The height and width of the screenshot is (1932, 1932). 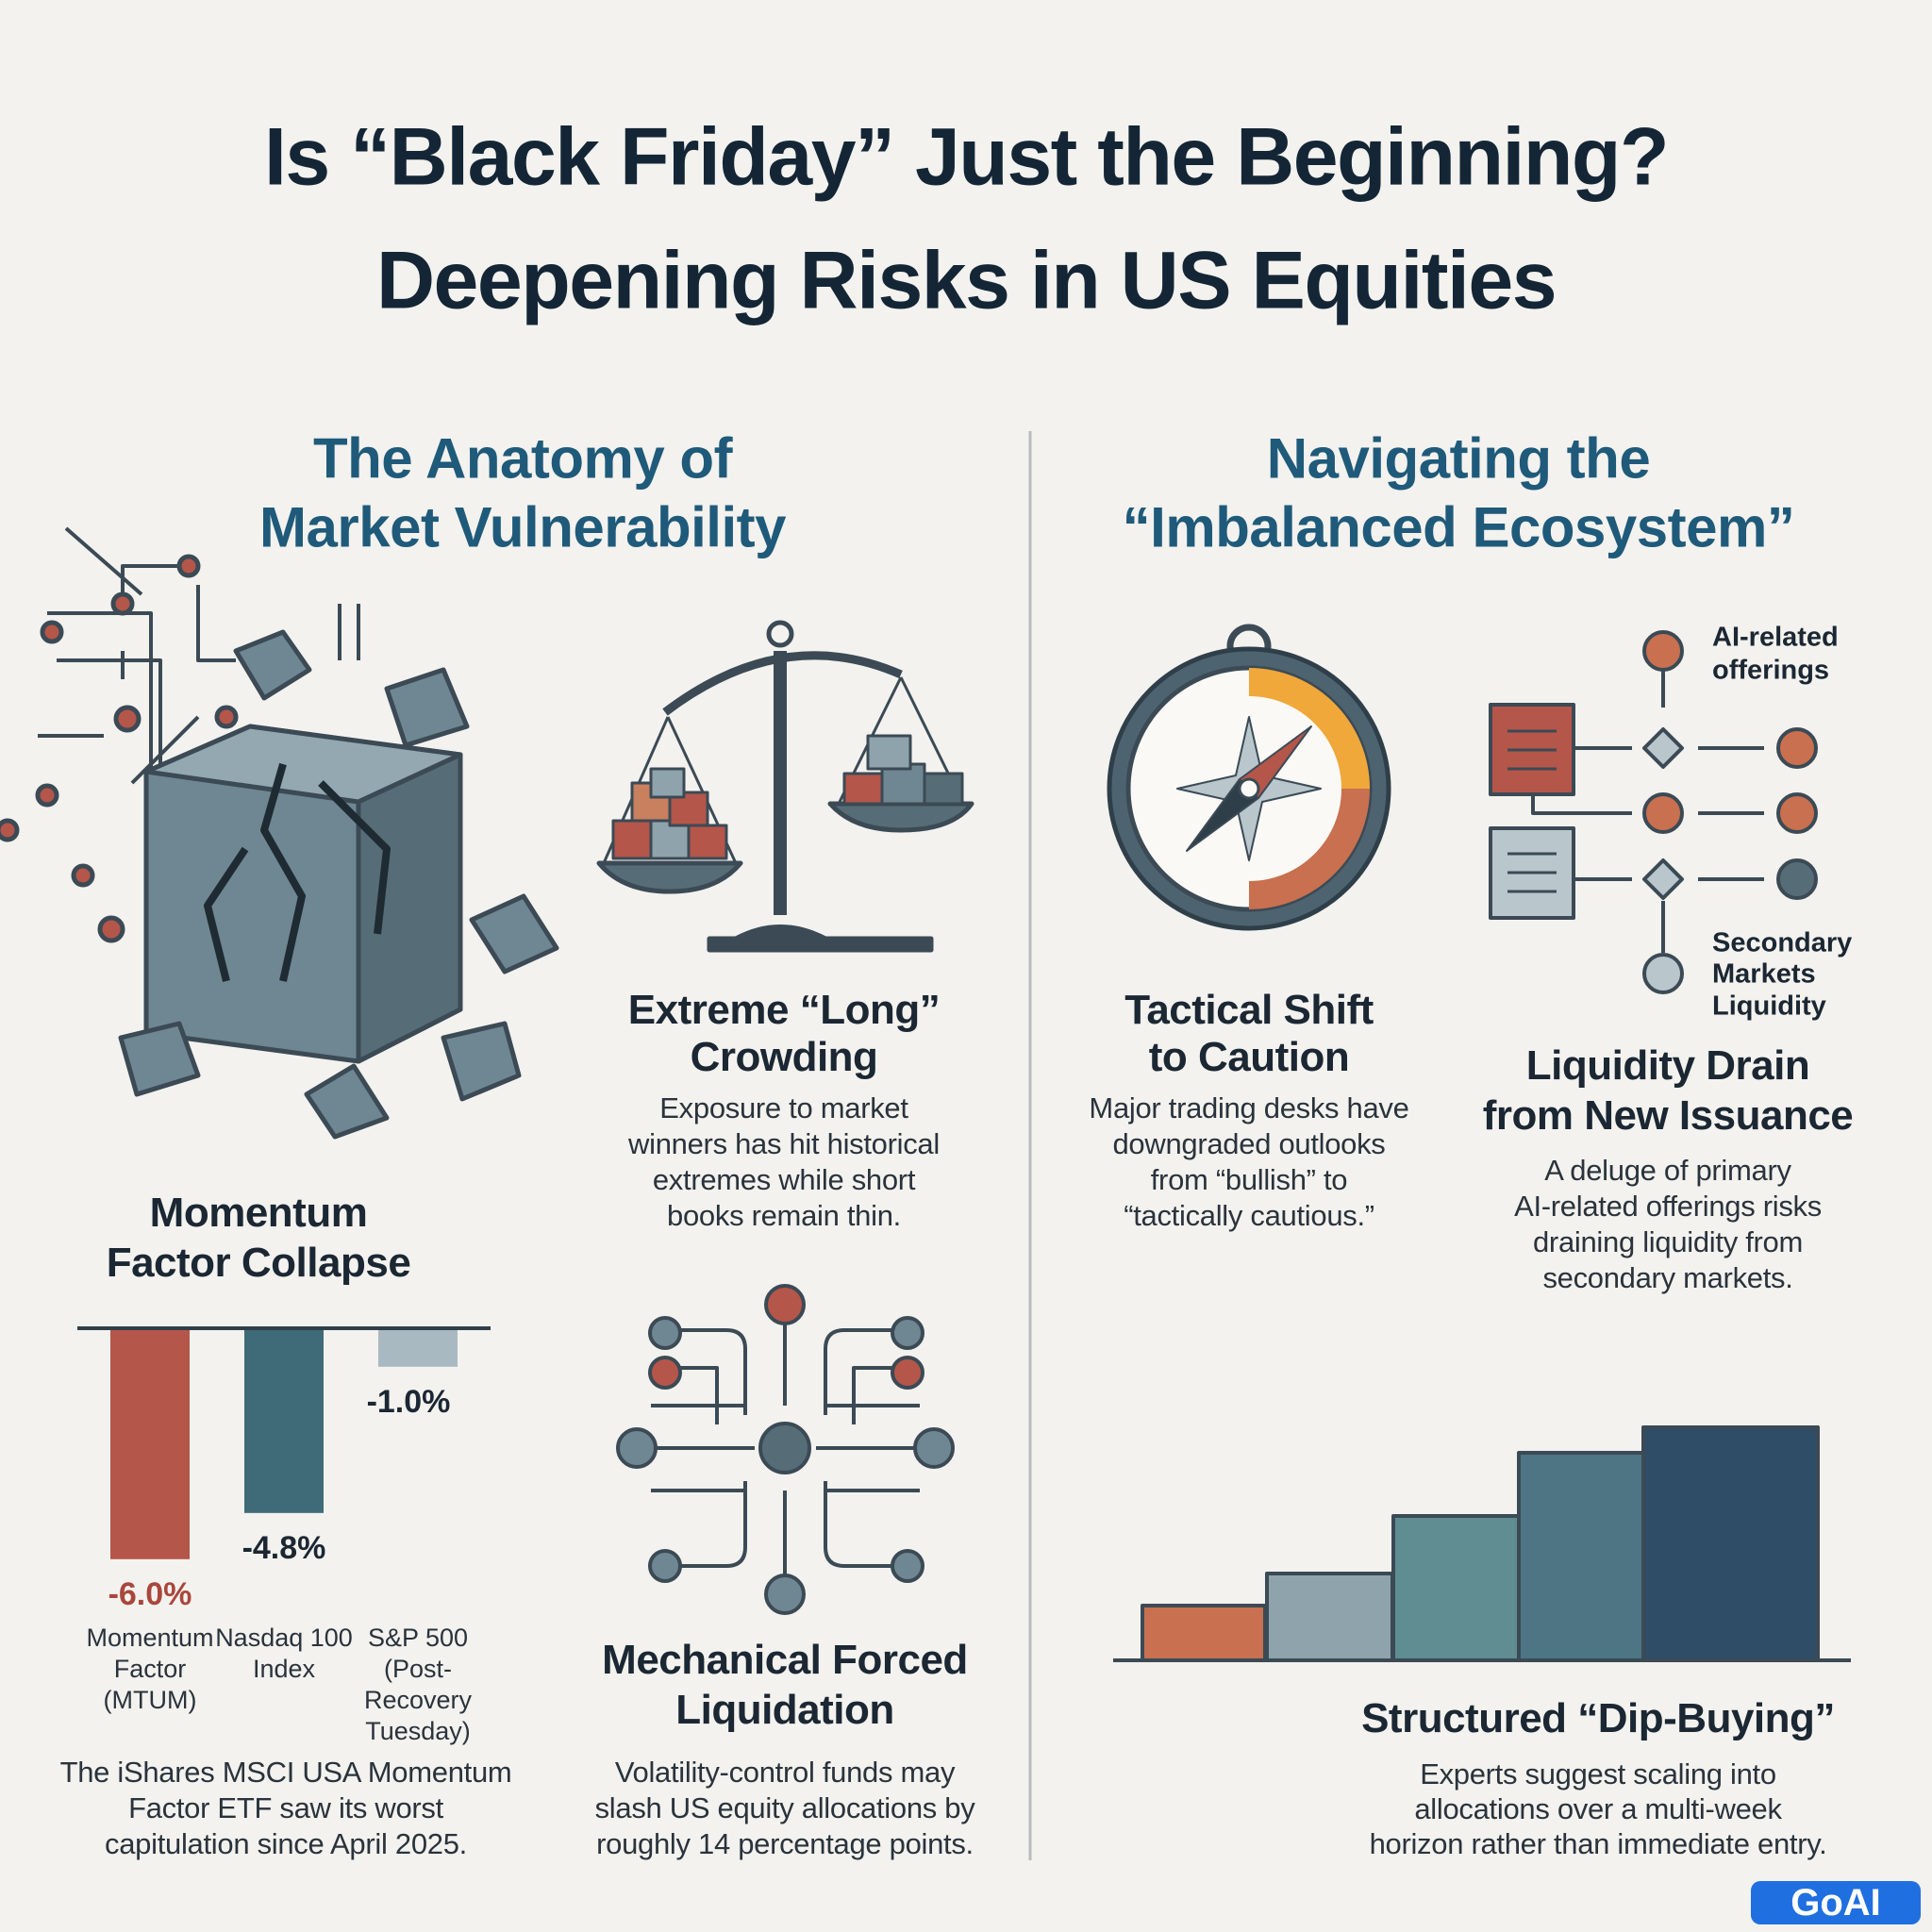 I want to click on diagram-label: offerings, so click(x=1771, y=670).